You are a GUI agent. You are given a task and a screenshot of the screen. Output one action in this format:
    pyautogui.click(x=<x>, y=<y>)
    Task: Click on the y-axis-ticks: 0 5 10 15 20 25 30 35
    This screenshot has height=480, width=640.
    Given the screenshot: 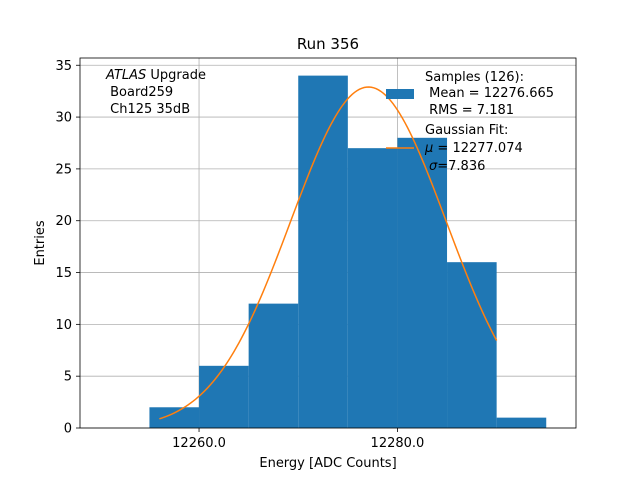 What is the action you would take?
    pyautogui.click(x=67, y=248)
    